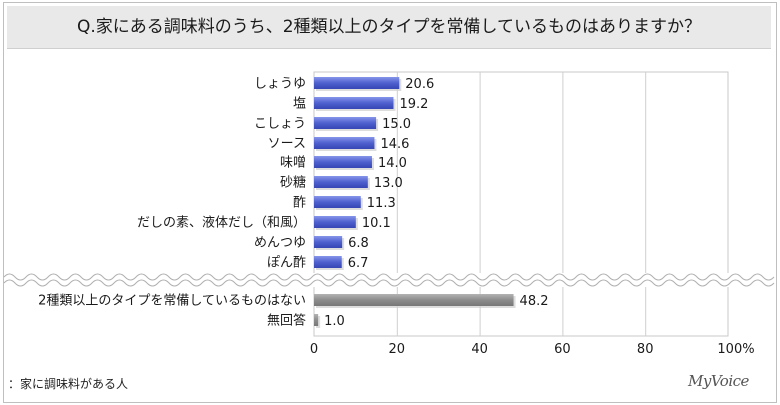 The width and height of the screenshot is (780, 405). Describe the element at coordinates (381, 203) in the screenshot. I see `value-label: 11.3` at that location.